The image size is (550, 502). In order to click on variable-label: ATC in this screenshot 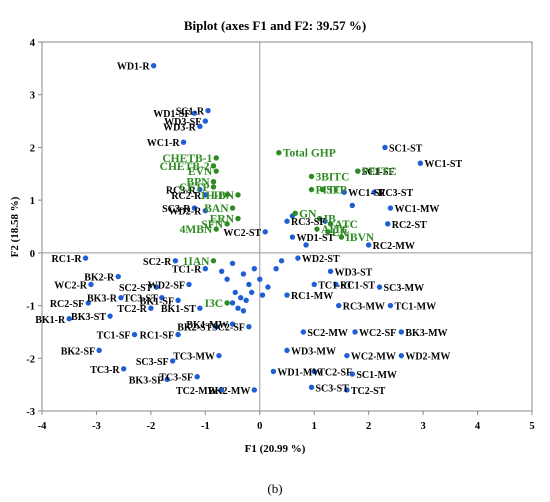, I will do `click(346, 225)`.